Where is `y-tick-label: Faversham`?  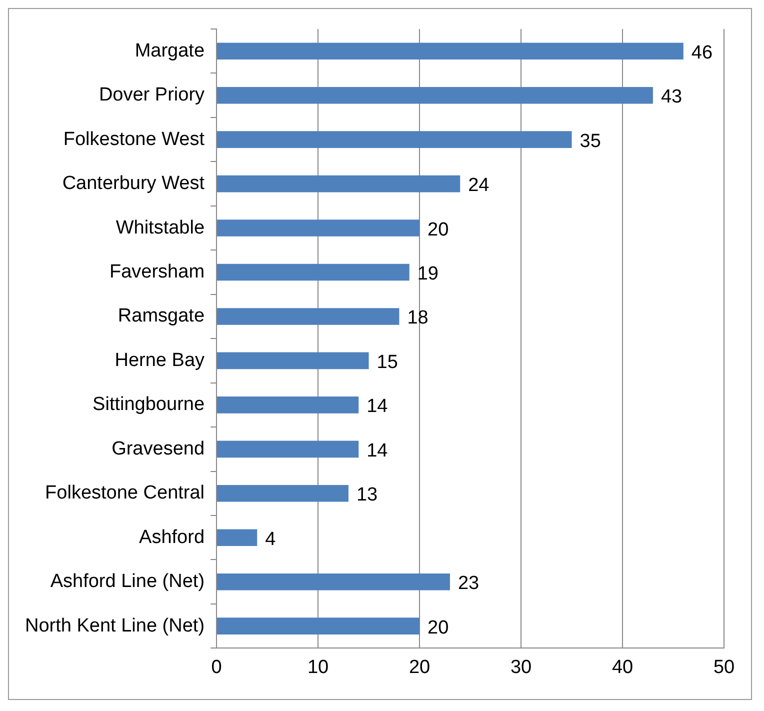 y-tick-label: Faversham is located at coordinates (157, 271).